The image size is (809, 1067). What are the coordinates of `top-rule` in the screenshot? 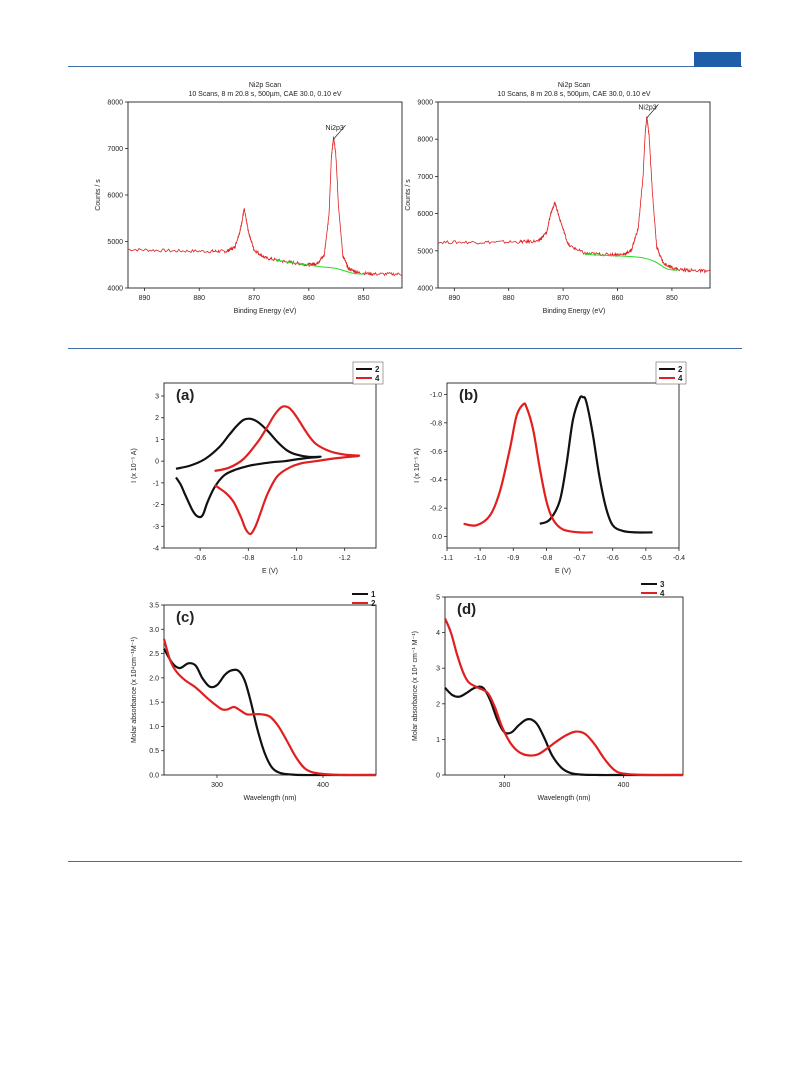 It's located at (405, 66).